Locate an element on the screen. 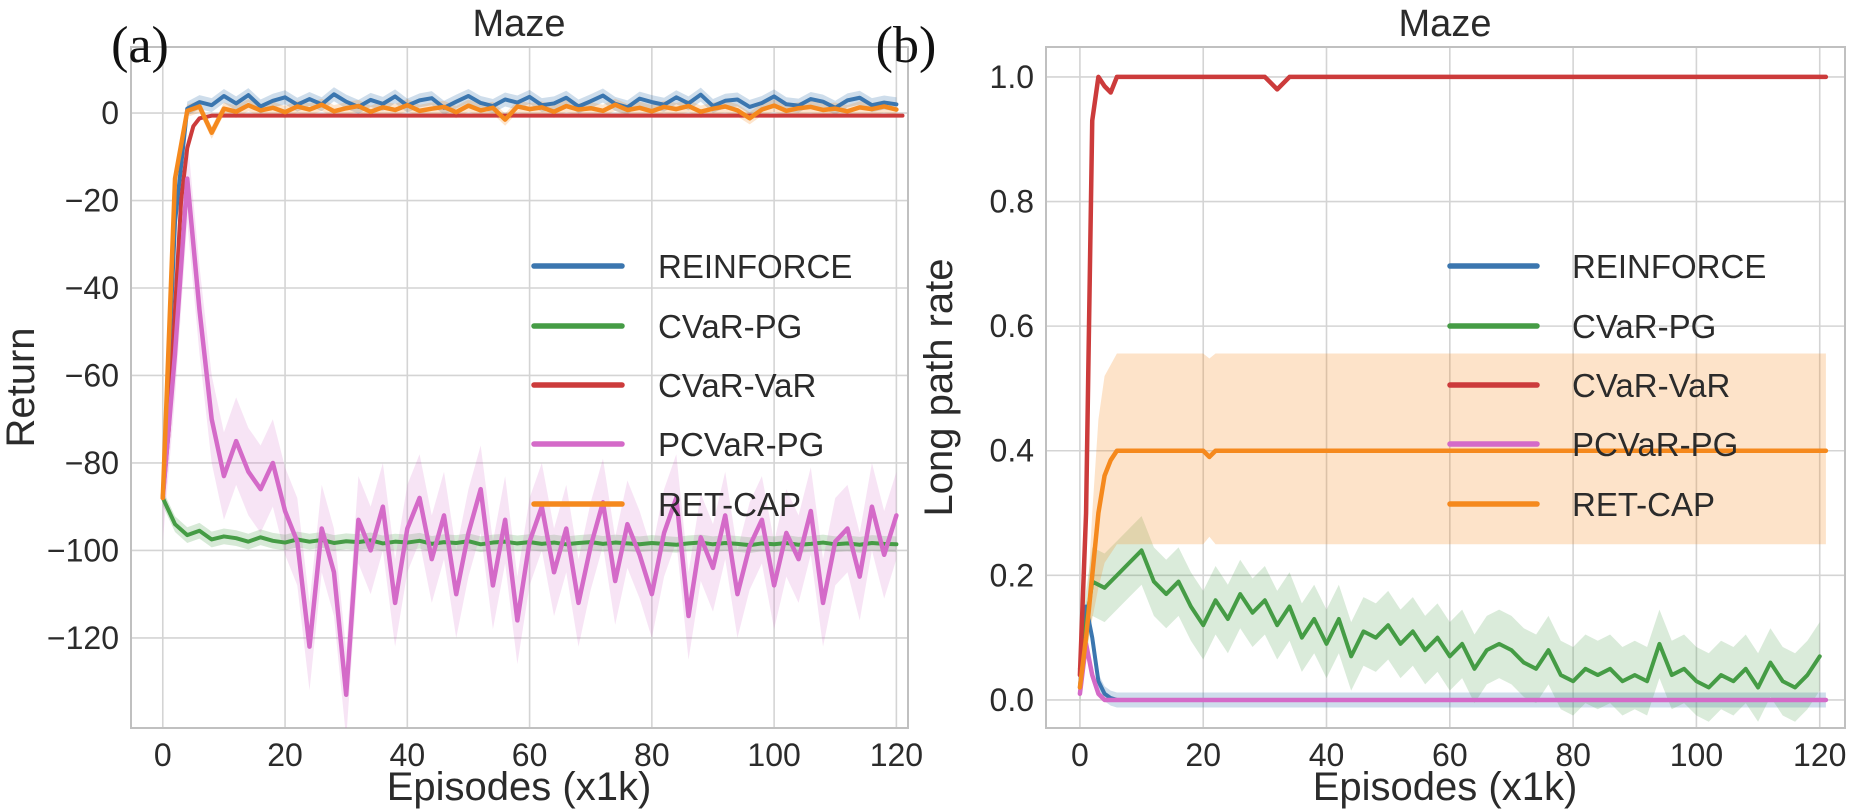  xtick-label-b: 120 is located at coordinates (1819, 755).